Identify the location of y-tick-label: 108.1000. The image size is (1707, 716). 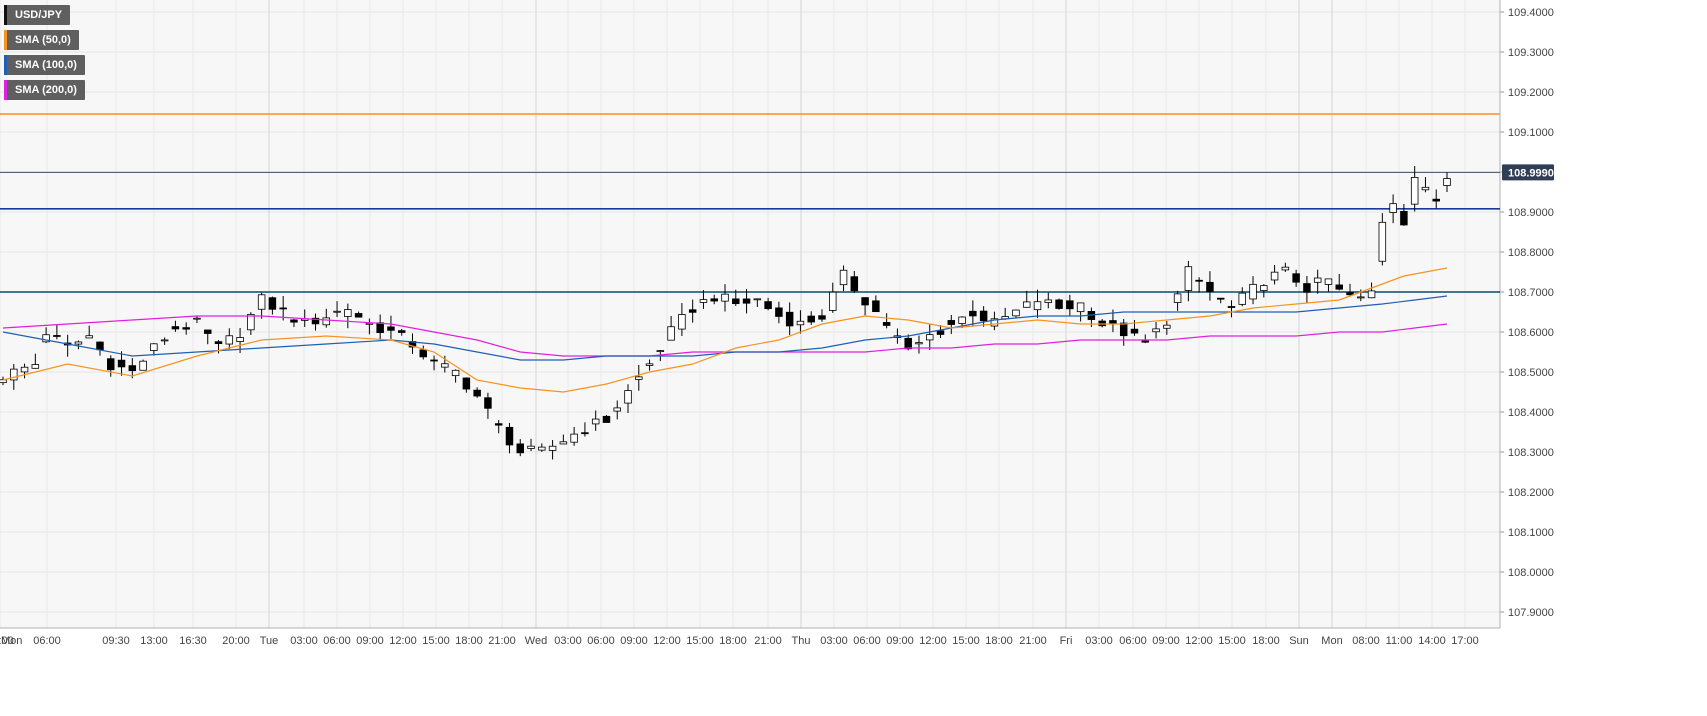
(1531, 533).